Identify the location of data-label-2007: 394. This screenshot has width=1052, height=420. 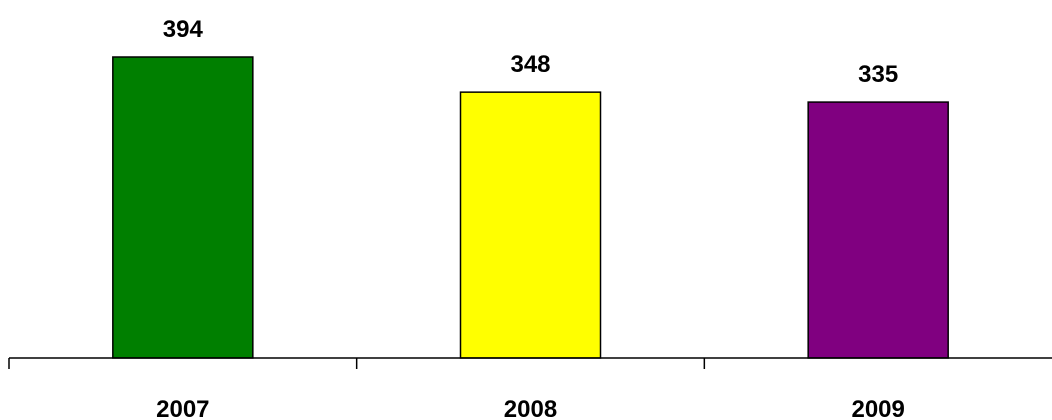
(183, 29).